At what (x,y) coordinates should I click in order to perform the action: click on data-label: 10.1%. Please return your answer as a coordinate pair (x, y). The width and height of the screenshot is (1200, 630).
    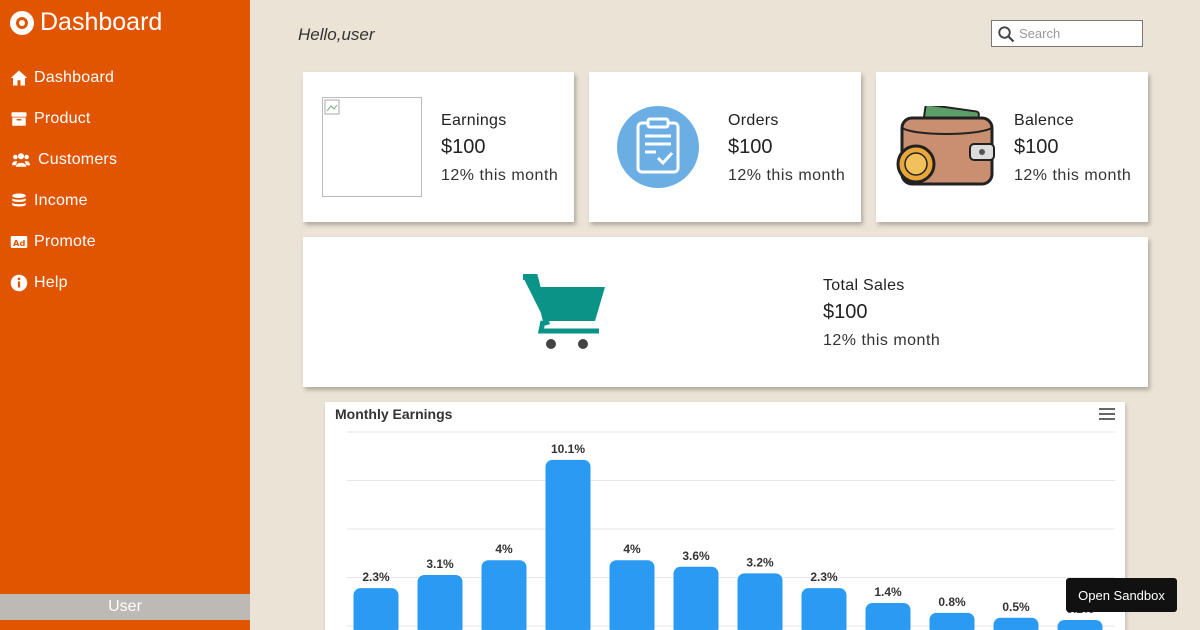
    Looking at the image, I should click on (568, 449).